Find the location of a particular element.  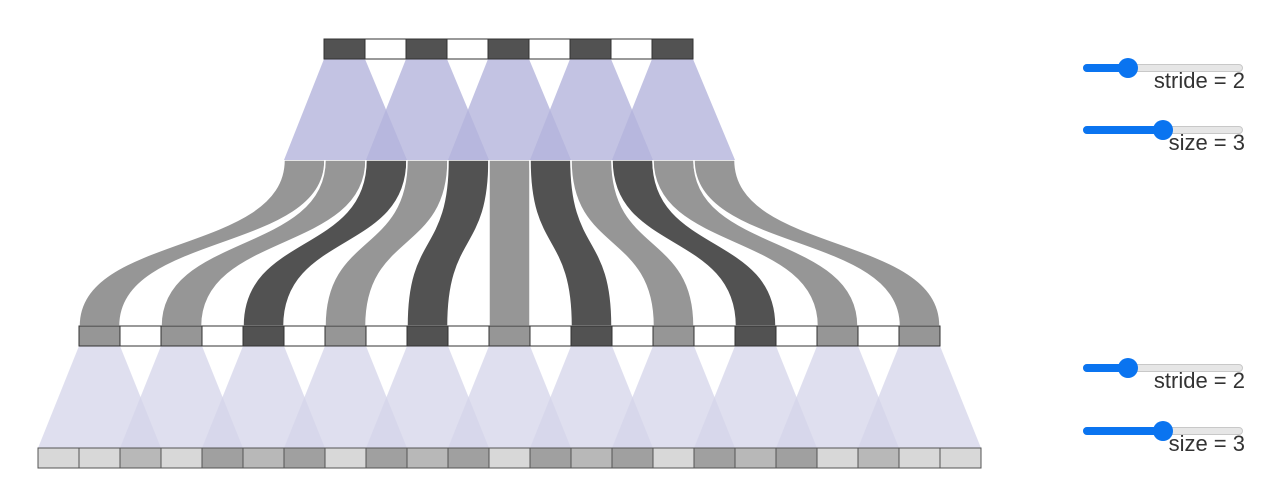

bottom-size-label: size = 3 is located at coordinates (1207, 444).